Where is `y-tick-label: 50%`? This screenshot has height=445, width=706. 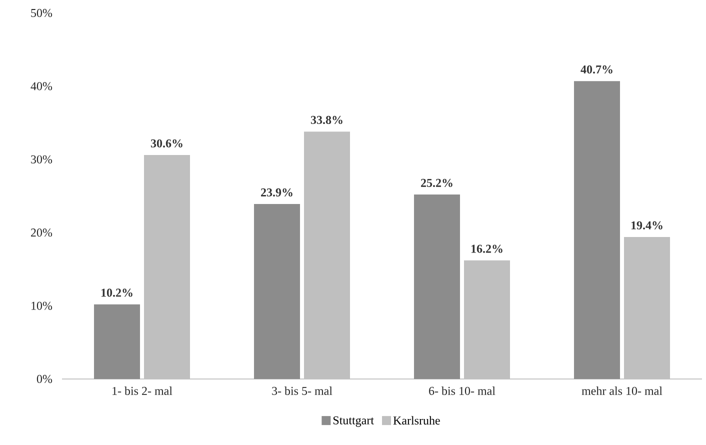
y-tick-label: 50% is located at coordinates (41, 13).